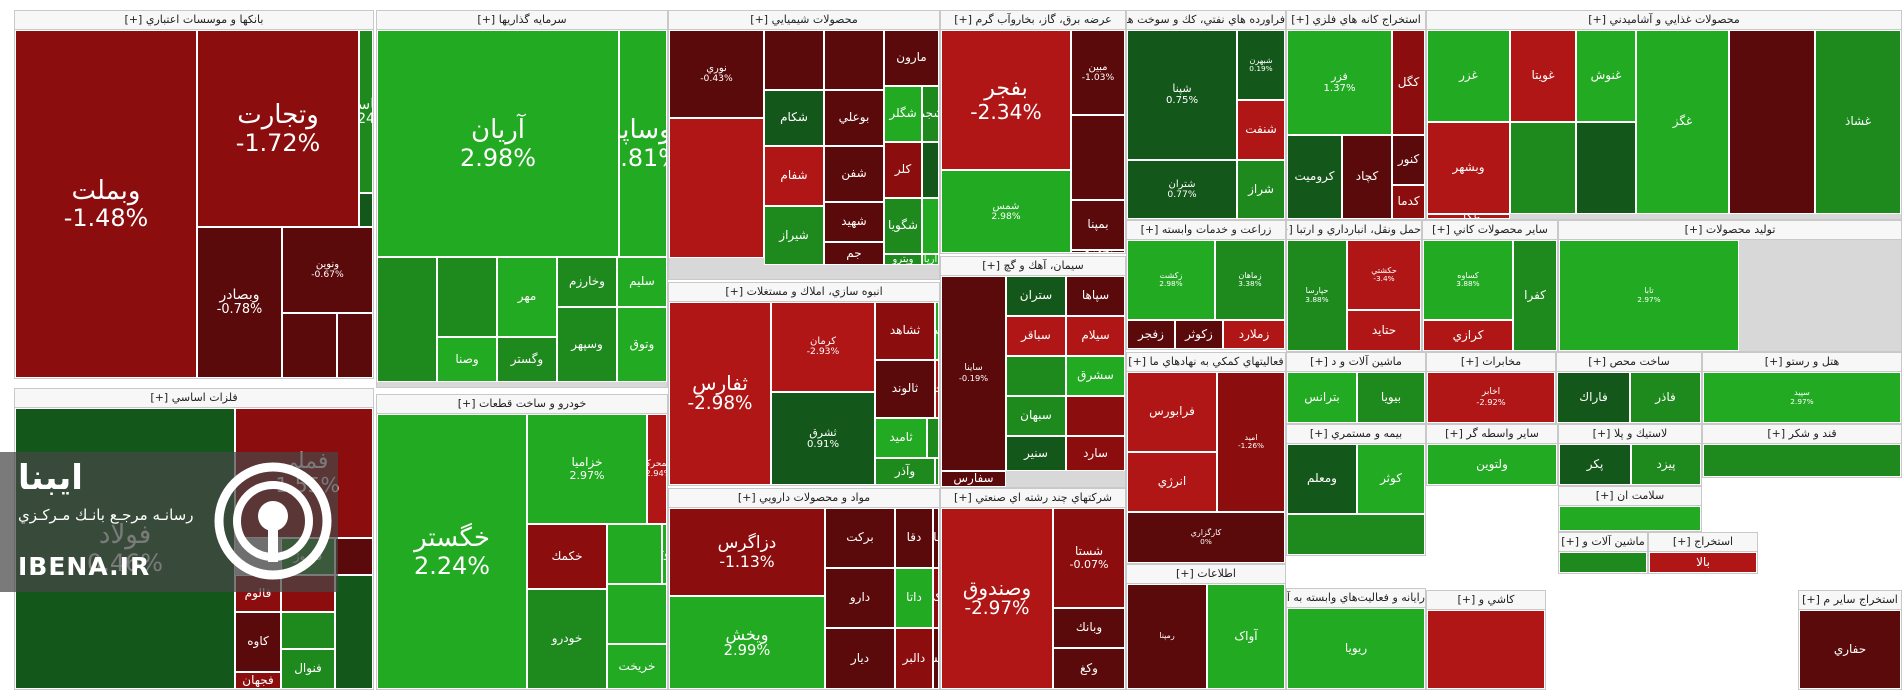 The height and width of the screenshot is (698, 1904). What do you see at coordinates (1314, 177) in the screenshot?
I see `treemap-tile: كروميت` at bounding box center [1314, 177].